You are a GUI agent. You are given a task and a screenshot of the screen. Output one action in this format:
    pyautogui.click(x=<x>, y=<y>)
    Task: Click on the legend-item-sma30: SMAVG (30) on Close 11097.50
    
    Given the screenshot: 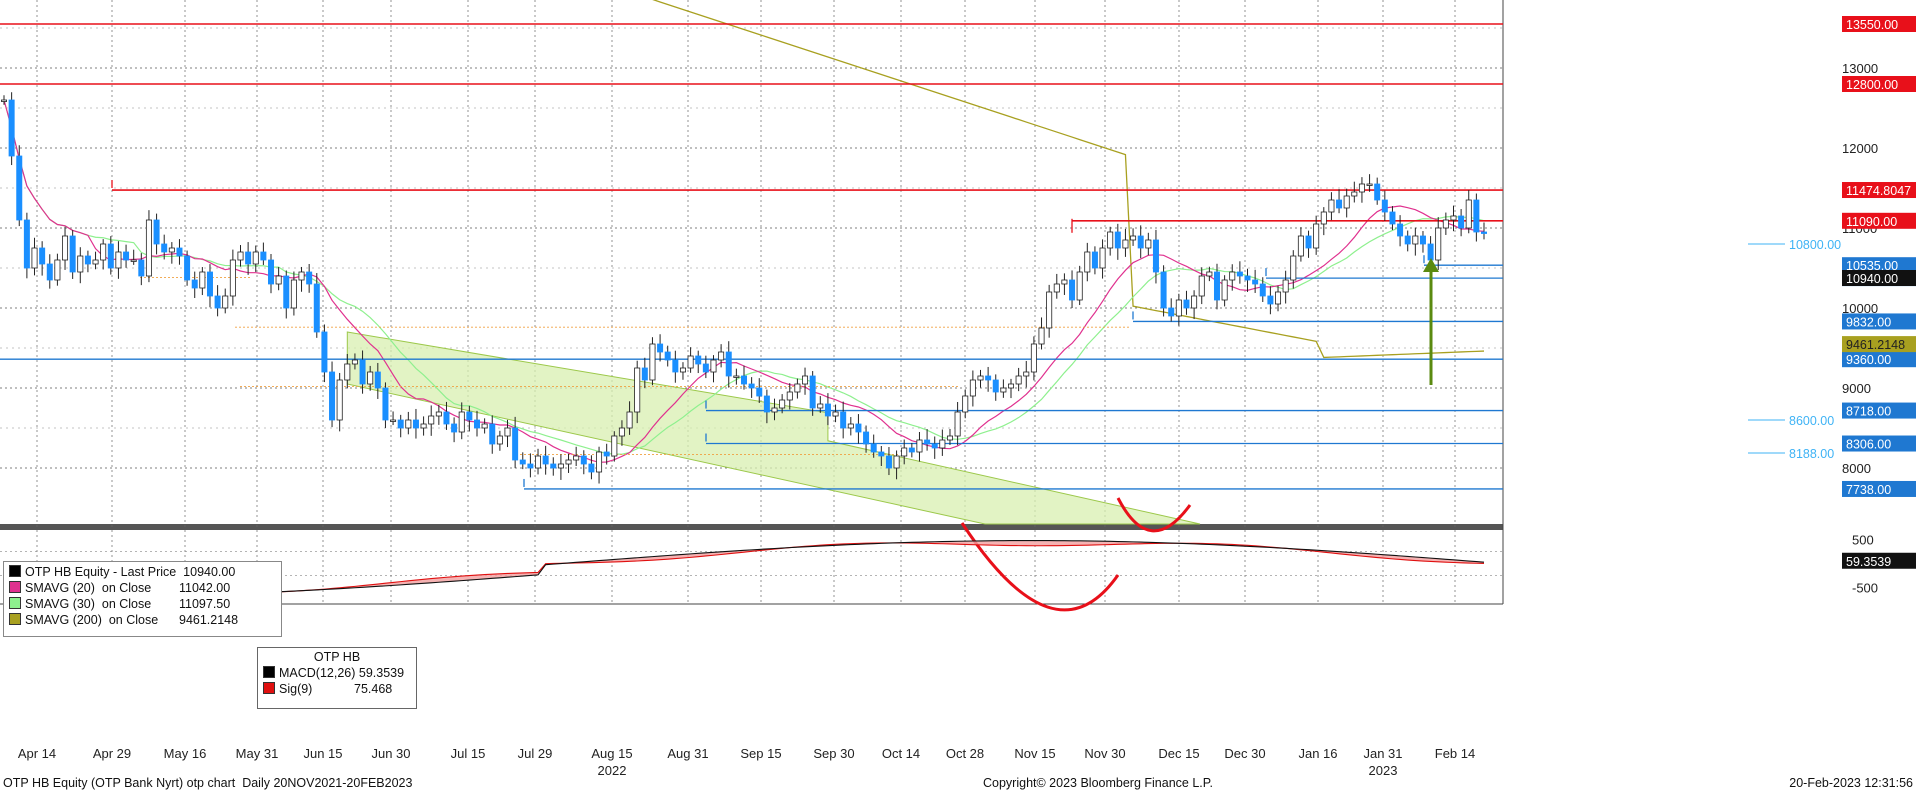 What is the action you would take?
    pyautogui.click(x=119, y=604)
    